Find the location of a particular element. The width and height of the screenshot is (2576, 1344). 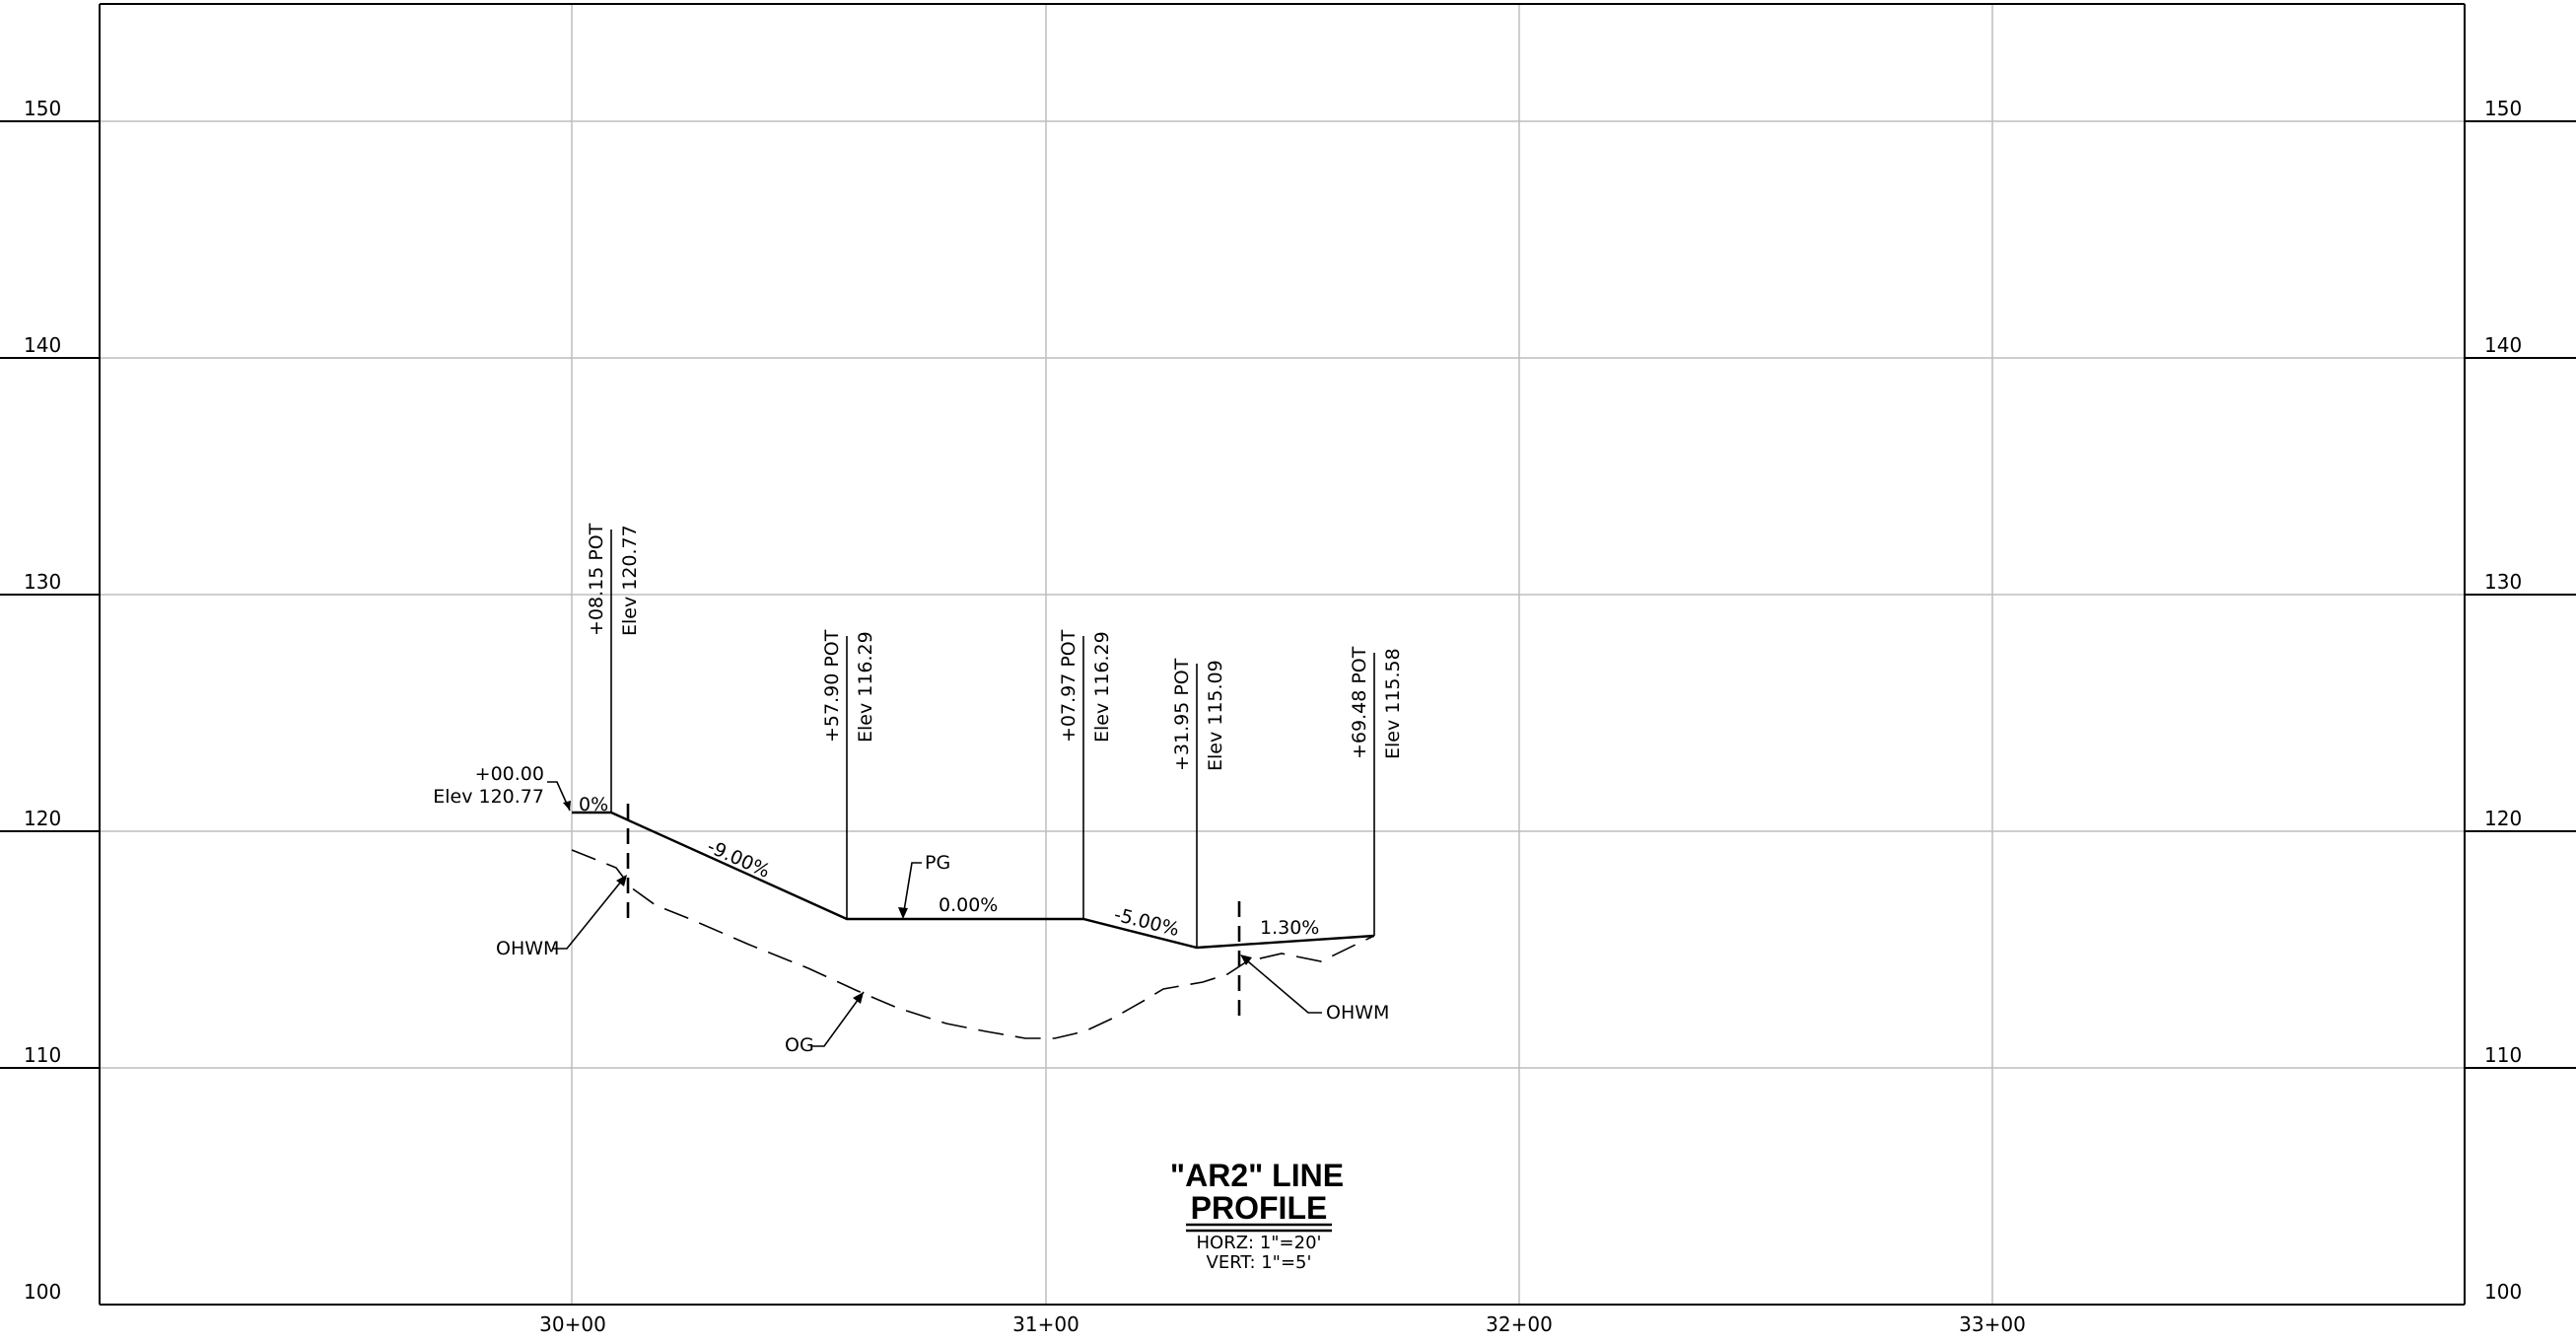

original-ground-line is located at coordinates (973, 944).